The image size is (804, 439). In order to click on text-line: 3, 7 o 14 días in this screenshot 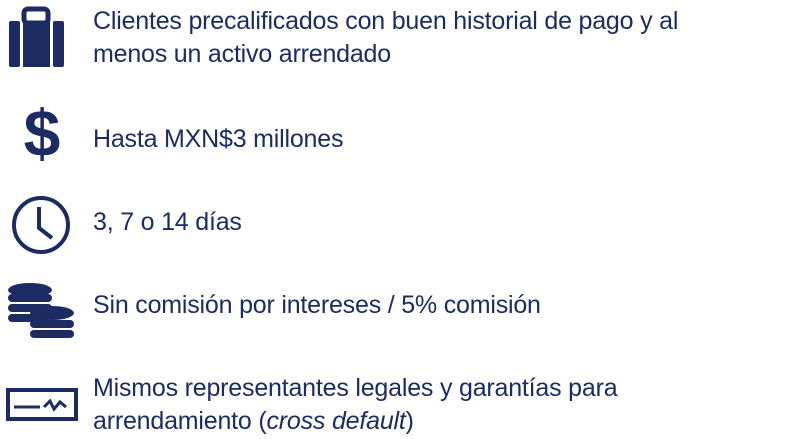, I will do `click(167, 222)`.